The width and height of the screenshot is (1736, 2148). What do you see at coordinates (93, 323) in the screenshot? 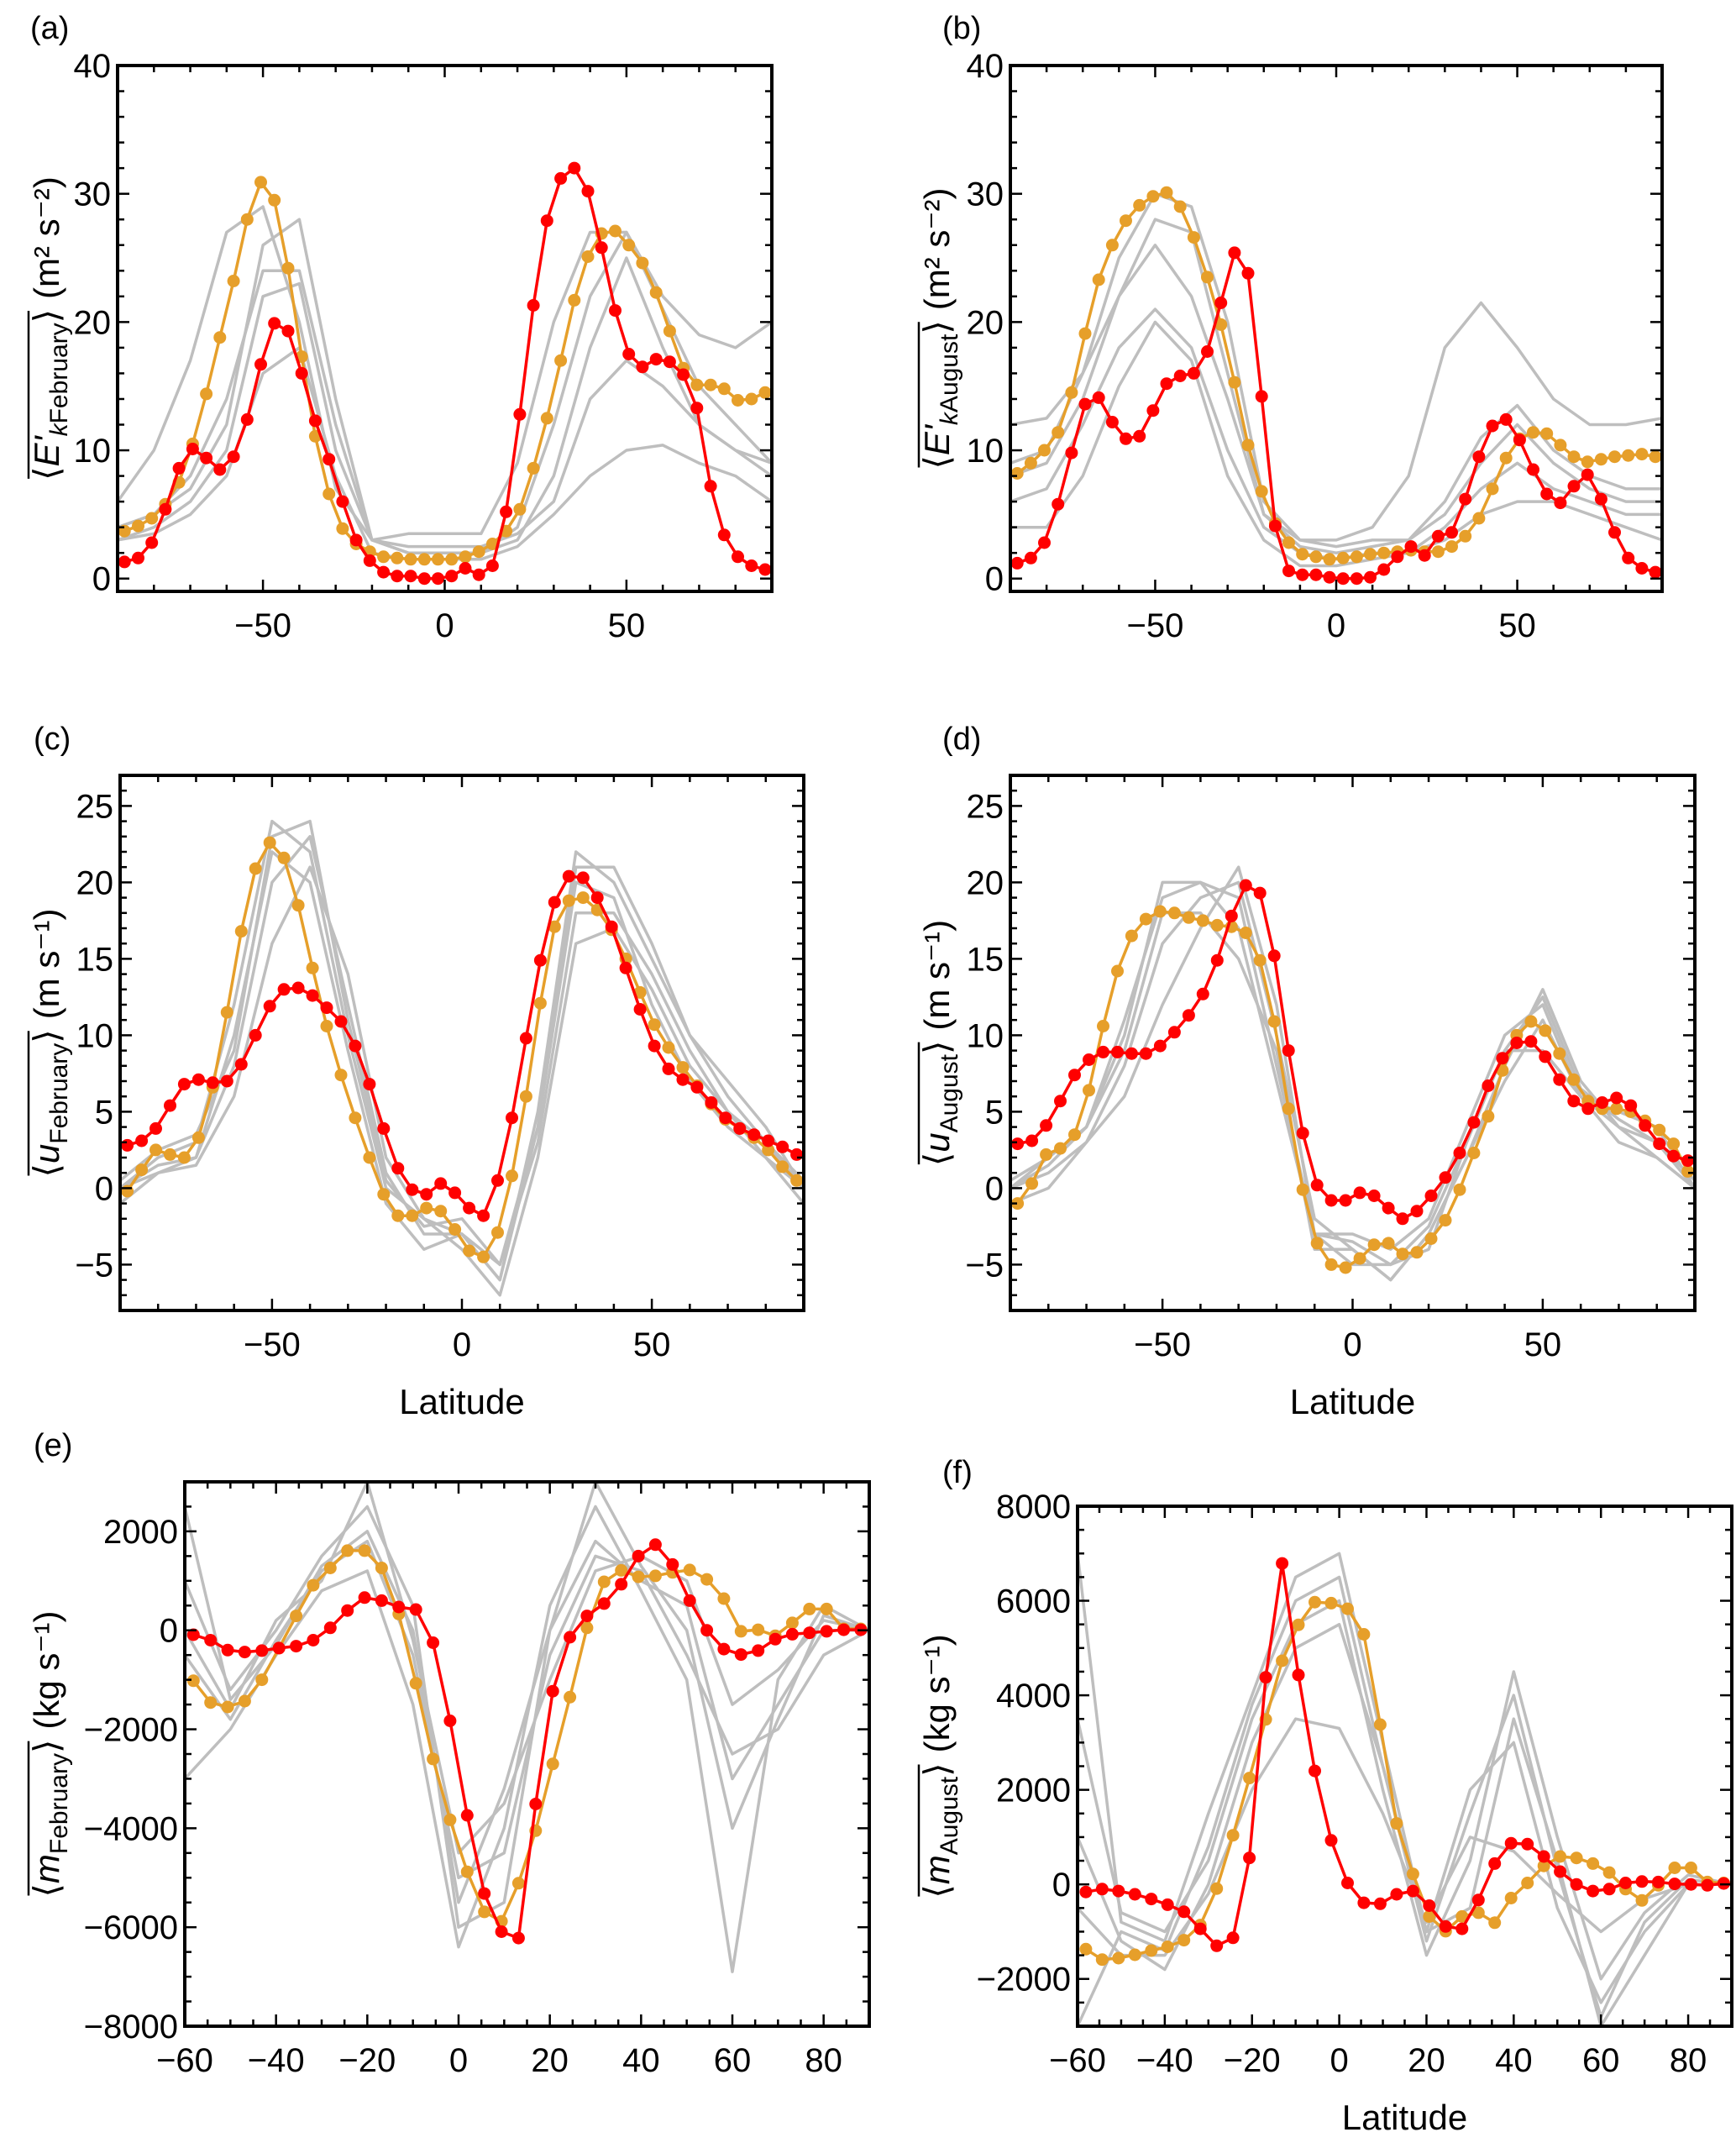
I see `y-tick-label: 20` at bounding box center [93, 323].